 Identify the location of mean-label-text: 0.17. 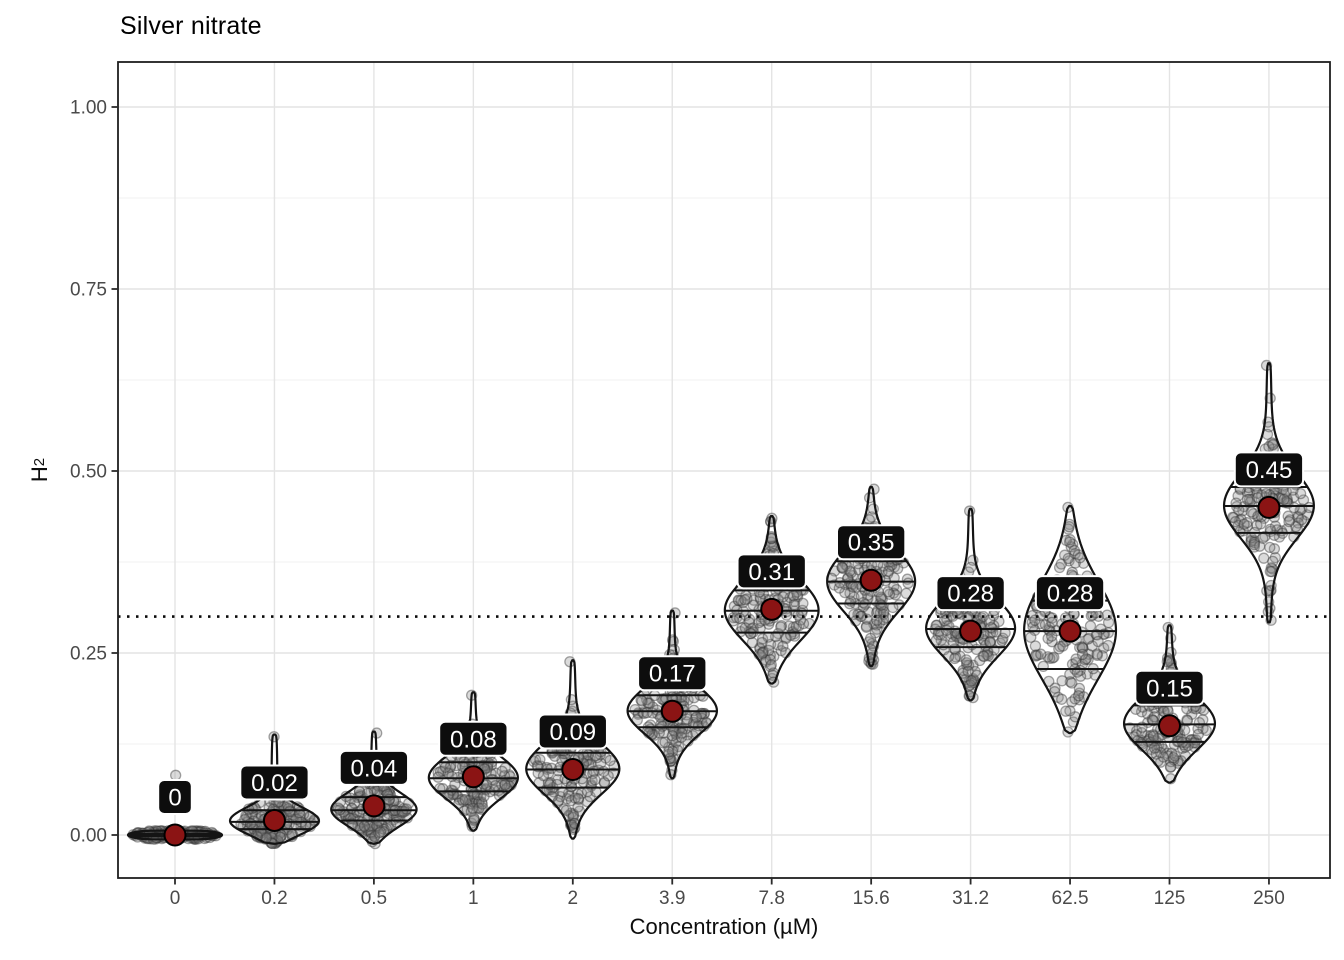
(672, 674).